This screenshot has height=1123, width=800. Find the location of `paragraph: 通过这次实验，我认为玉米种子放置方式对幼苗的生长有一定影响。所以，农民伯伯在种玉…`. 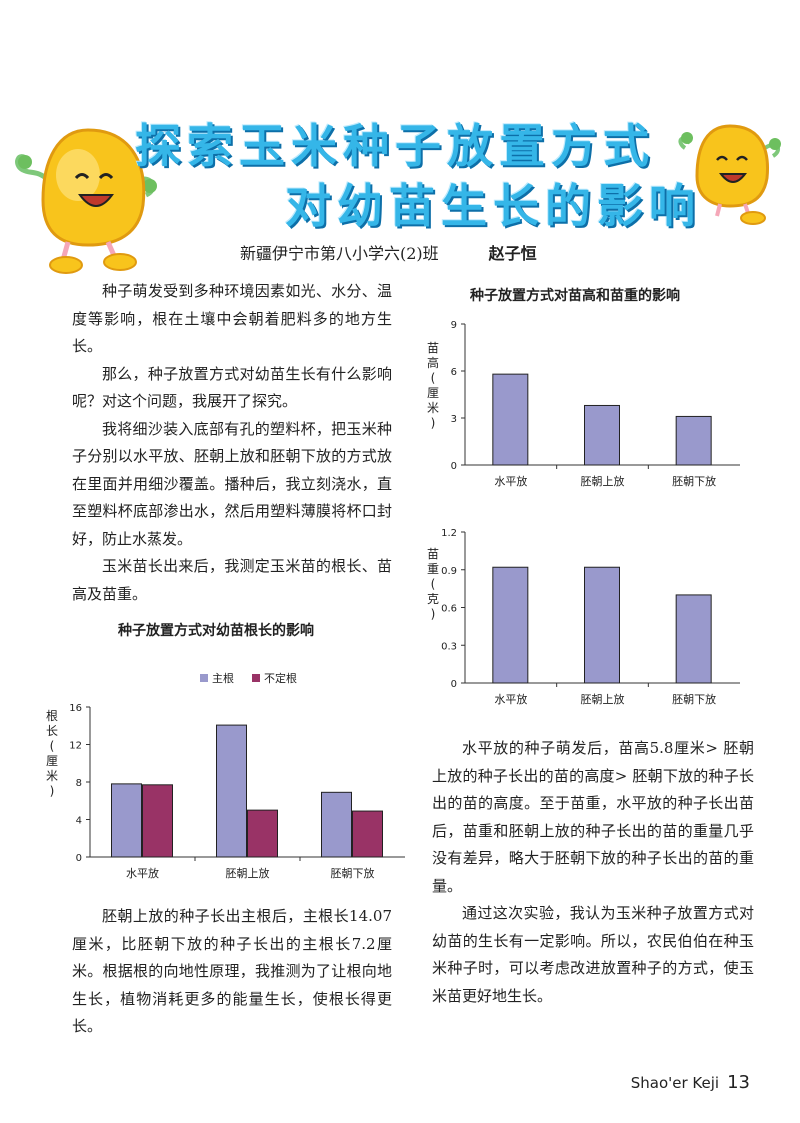

paragraph: 通过这次实验，我认为玉米种子放置方式对幼苗的生长有一定影响。所以，农民伯伯在种玉… is located at coordinates (593, 954).